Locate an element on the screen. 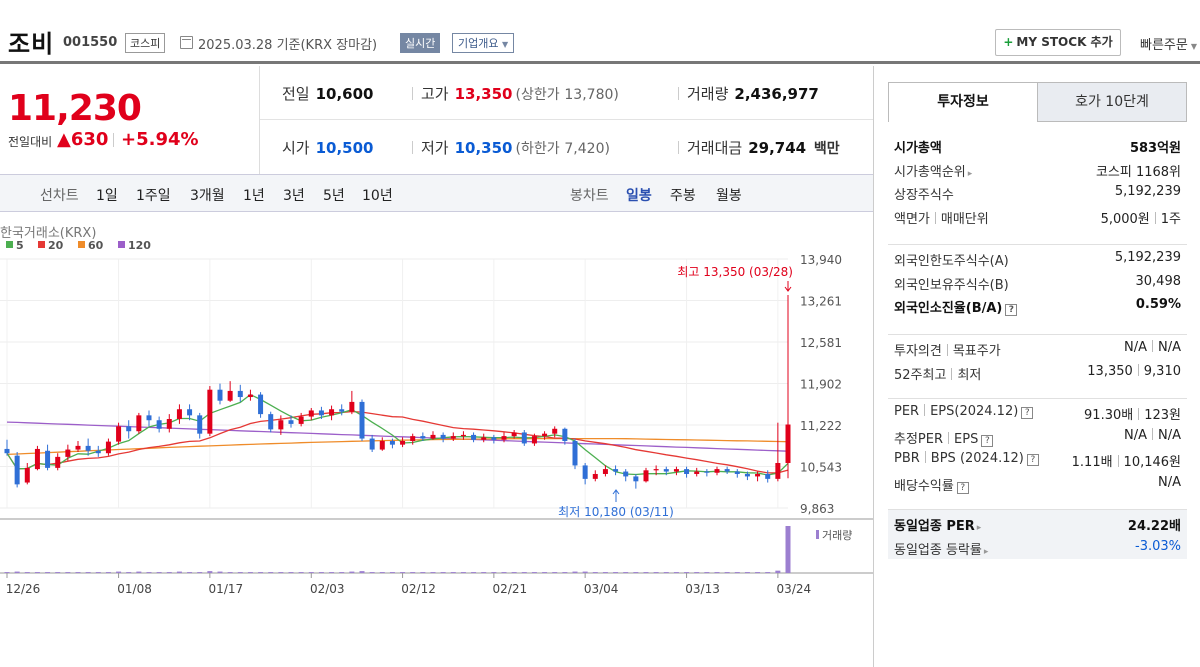 The height and width of the screenshot is (667, 1200). info-label: 동일업종 PER ▸ is located at coordinates (937, 524).